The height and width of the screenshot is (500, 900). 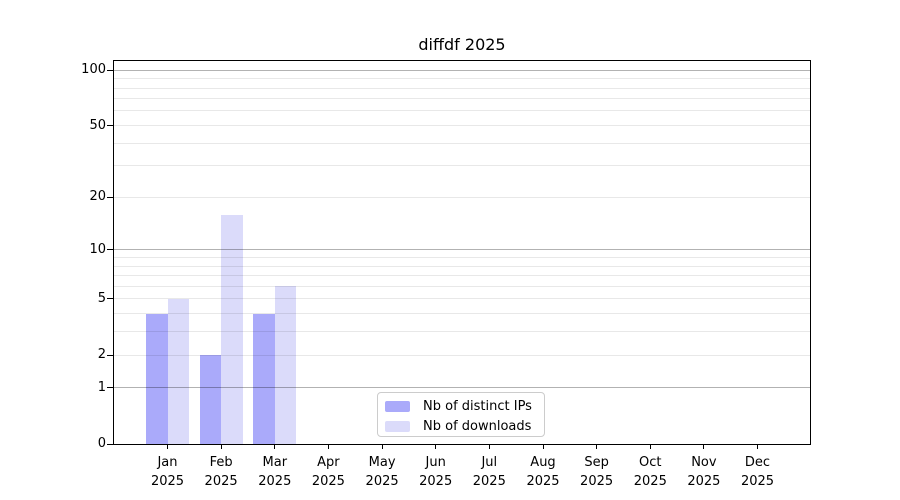 I want to click on x-tick-label-3: Apr 2025, so click(x=328, y=472).